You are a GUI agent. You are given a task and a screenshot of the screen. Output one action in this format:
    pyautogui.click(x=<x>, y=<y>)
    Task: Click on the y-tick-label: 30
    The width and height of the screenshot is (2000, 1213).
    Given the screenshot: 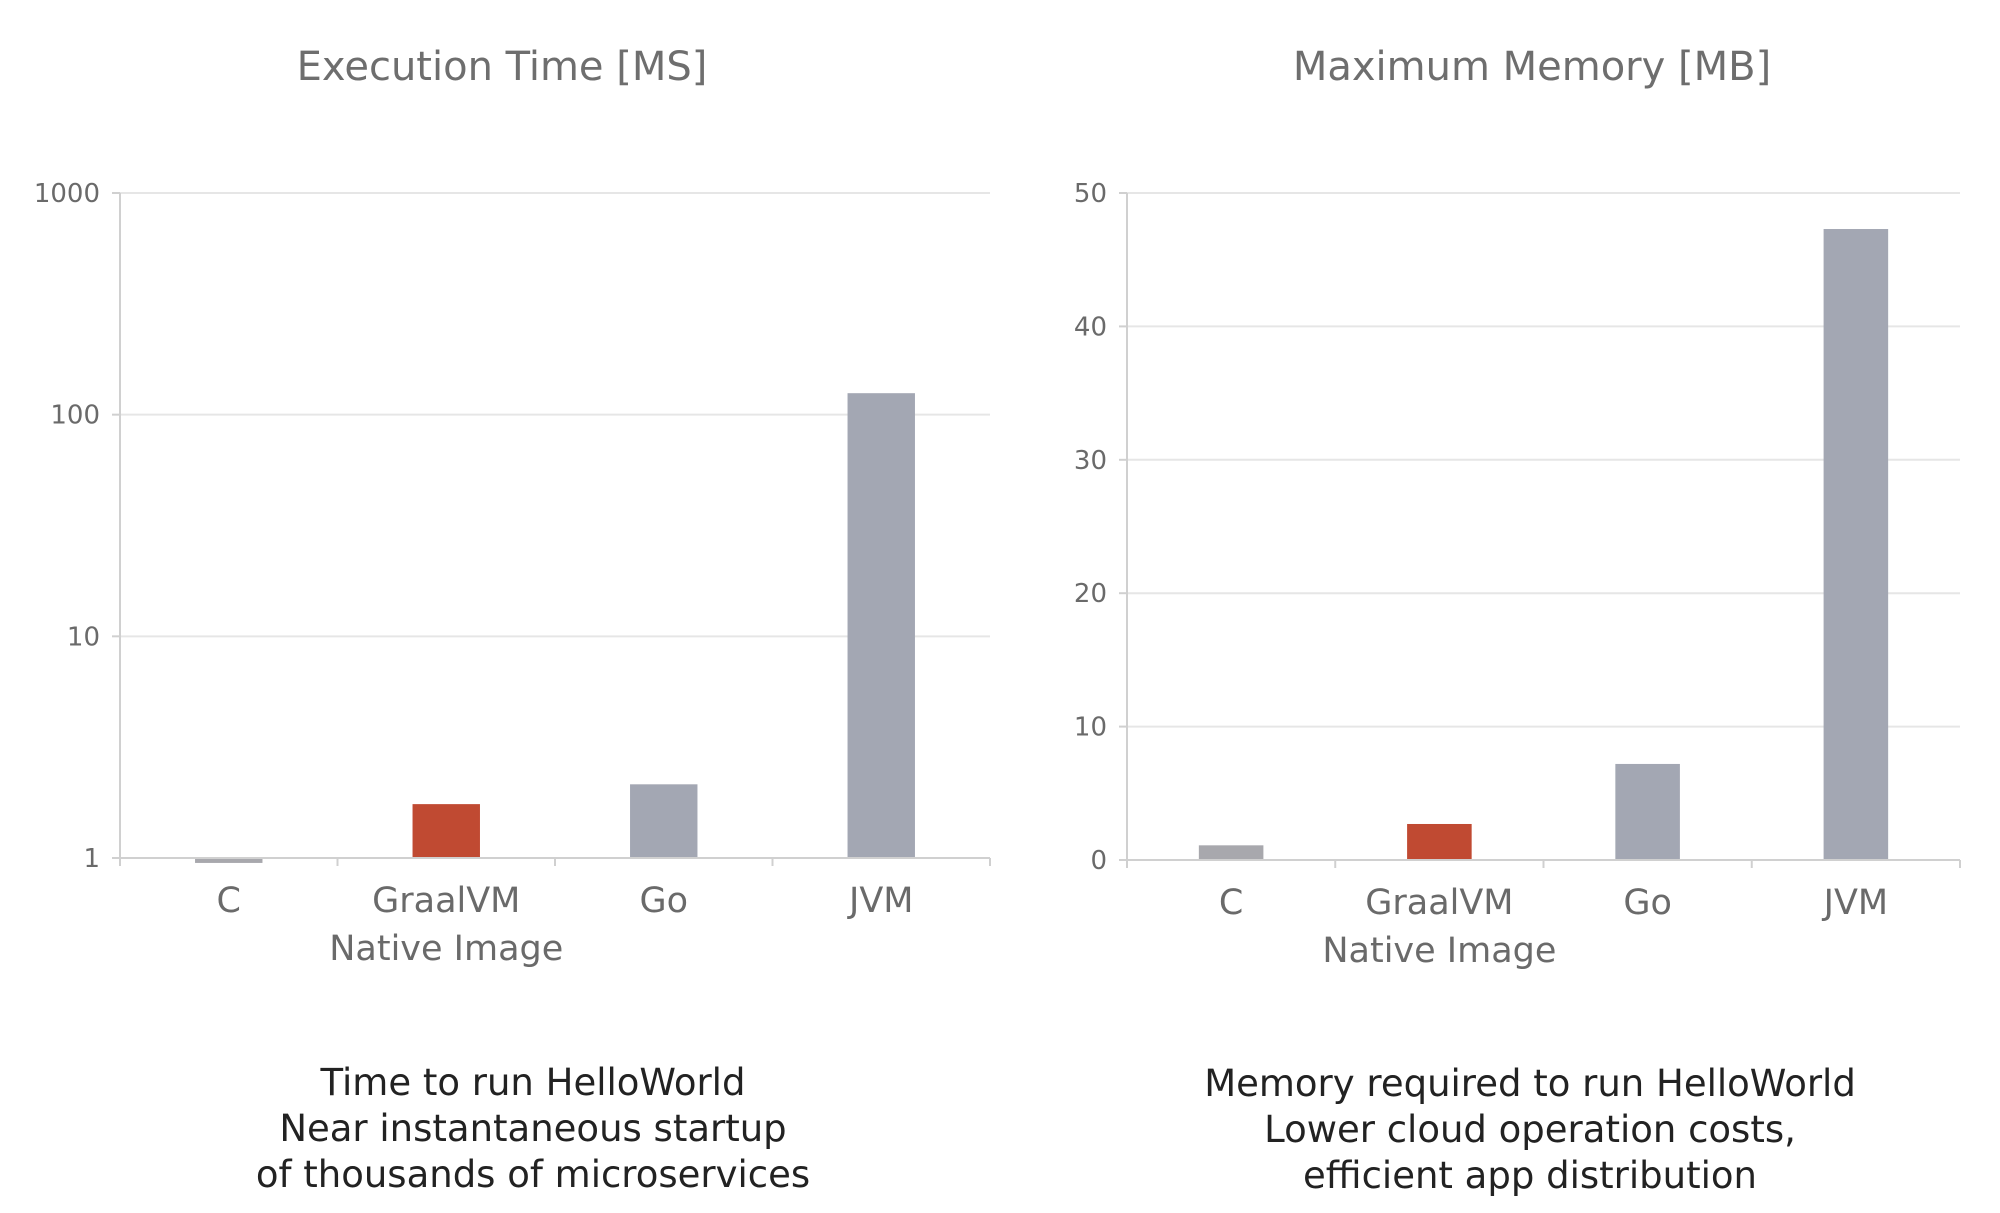 What is the action you would take?
    pyautogui.click(x=1090, y=461)
    